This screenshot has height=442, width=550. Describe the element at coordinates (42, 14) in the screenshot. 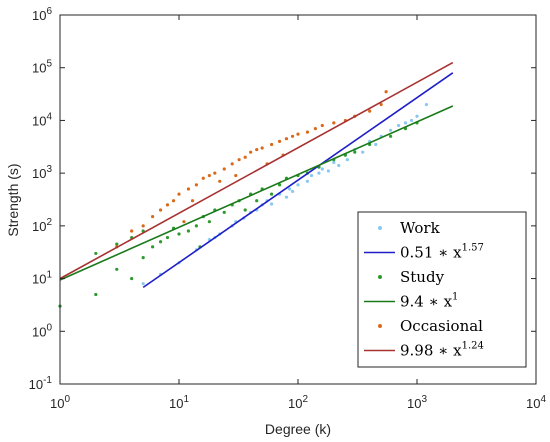

I see `y-tick-label: 10⁶` at that location.